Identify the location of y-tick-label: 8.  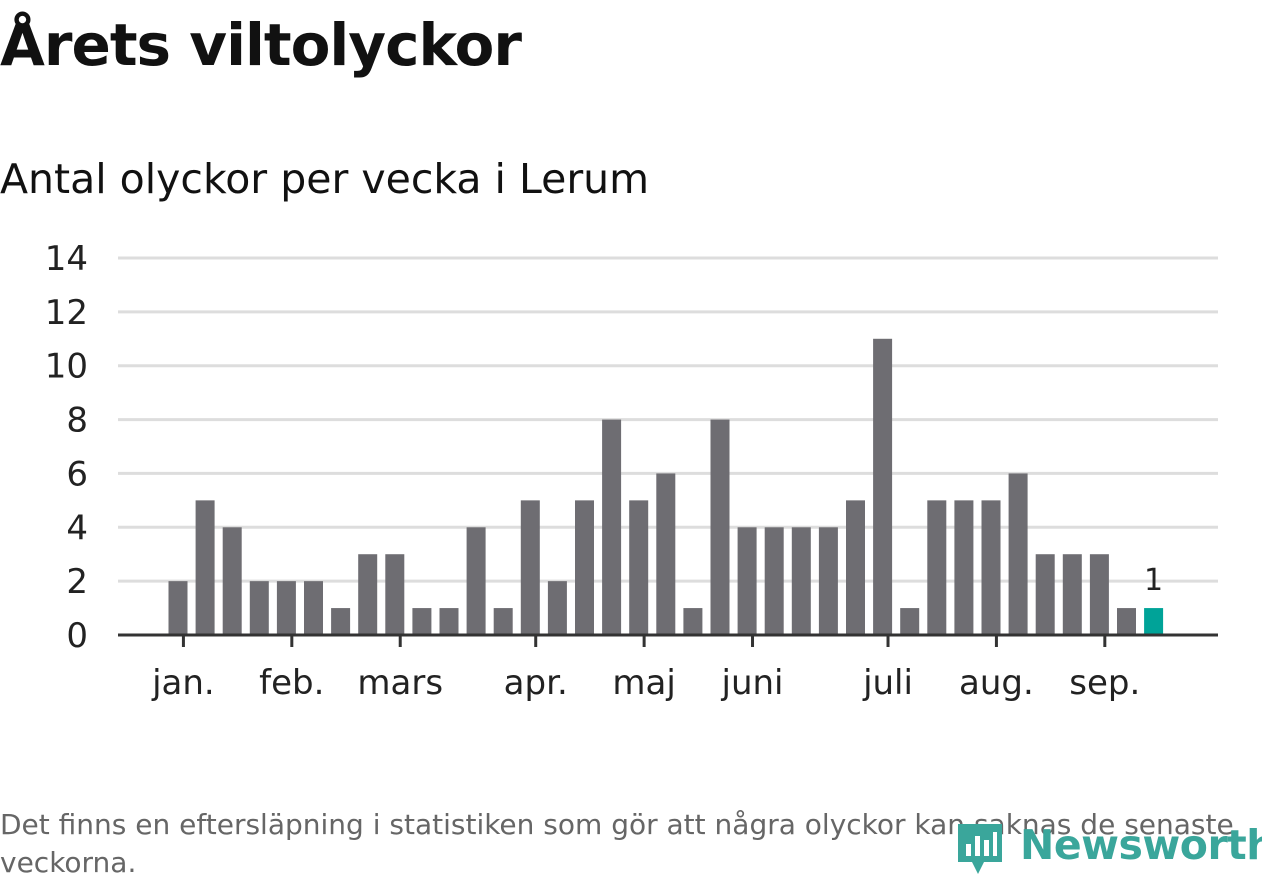
(77, 421).